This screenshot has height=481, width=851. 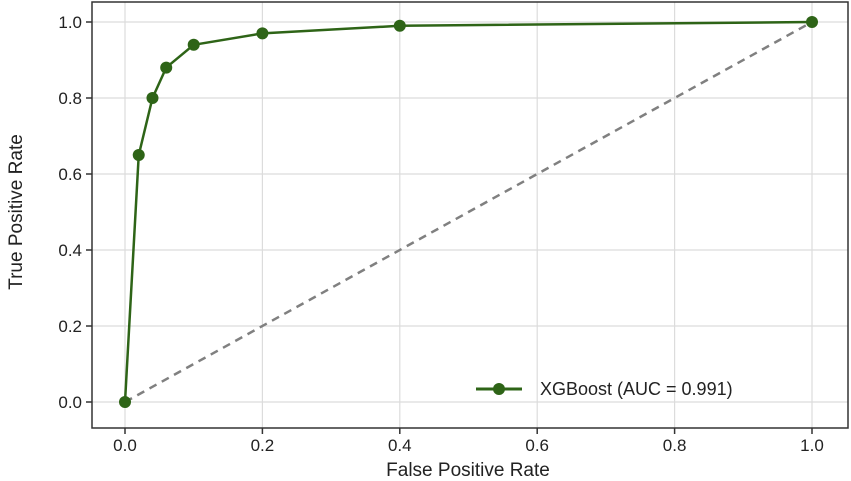 What do you see at coordinates (70, 250) in the screenshot?
I see `y-tick-label-2: 0.4` at bounding box center [70, 250].